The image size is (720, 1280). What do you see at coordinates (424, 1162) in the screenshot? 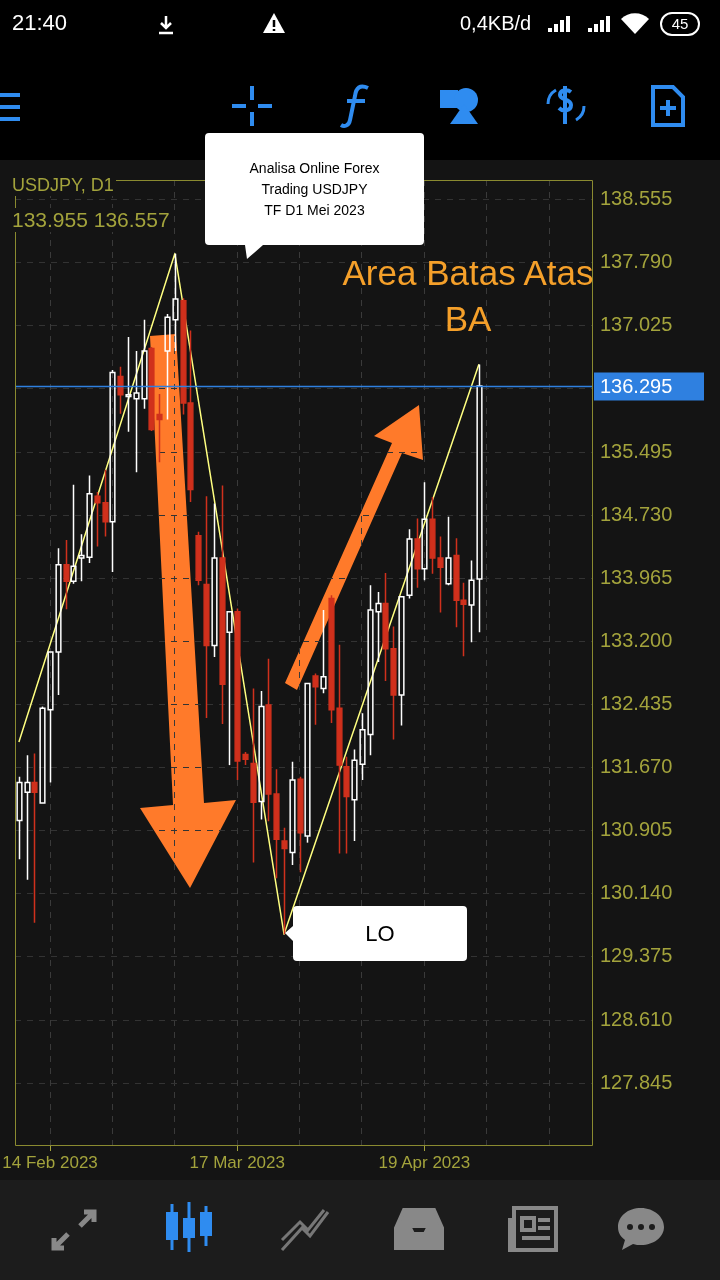
I see `x-tick-label: 19 Apr 2023` at bounding box center [424, 1162].